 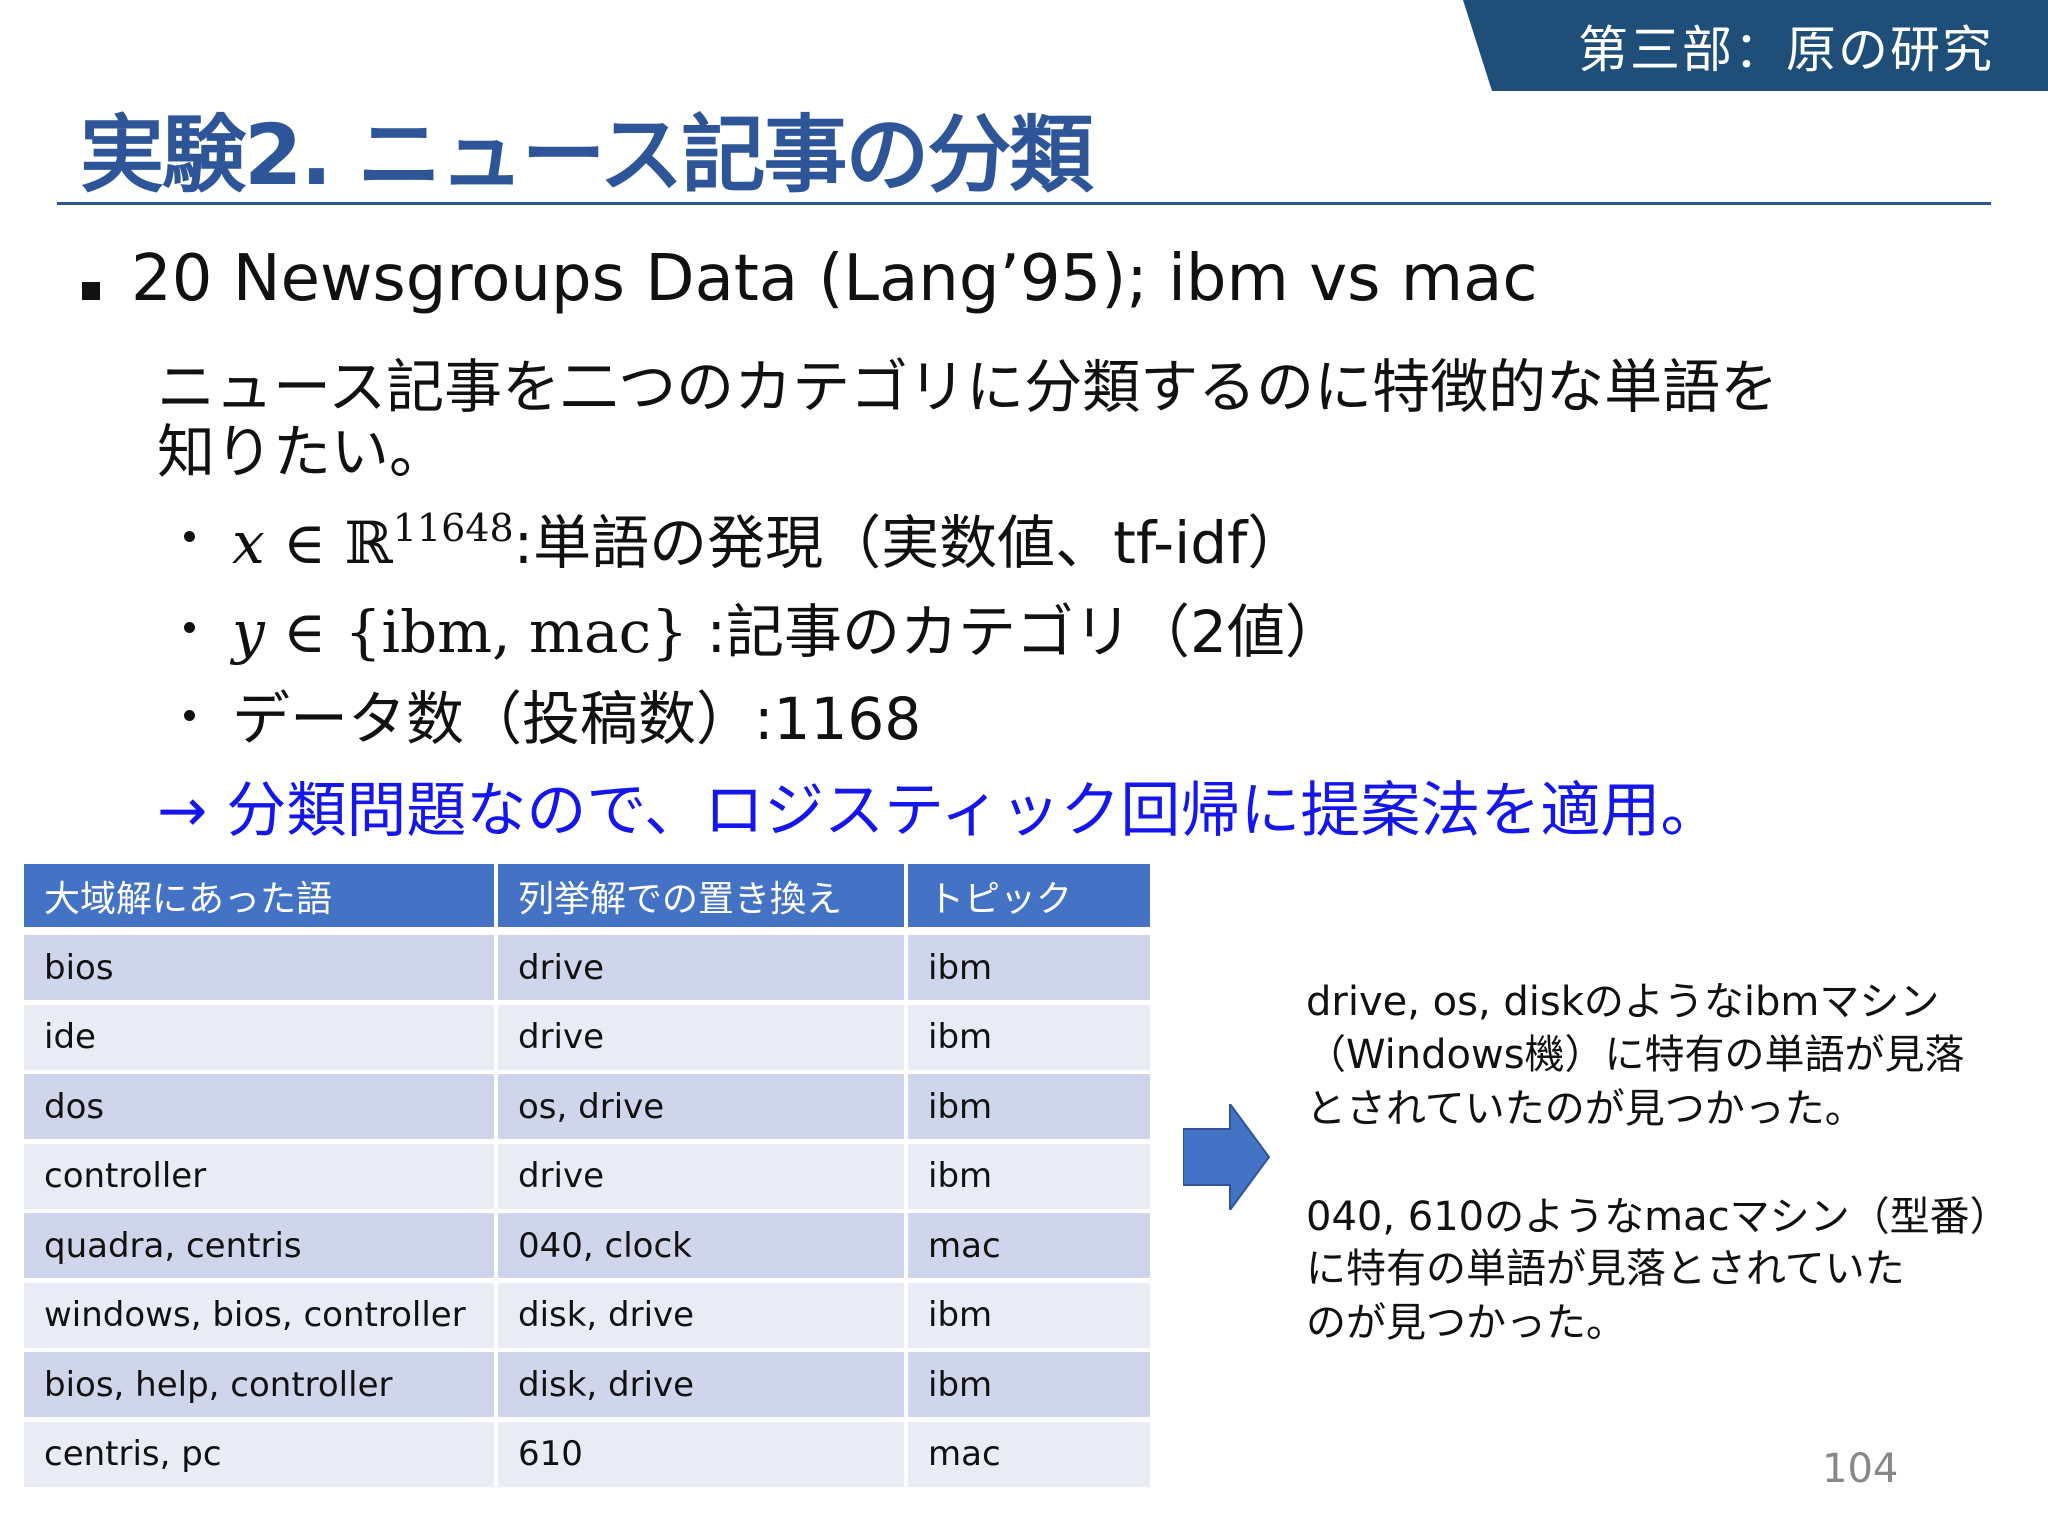 I want to click on right-arrow-icon, so click(x=1227, y=1157).